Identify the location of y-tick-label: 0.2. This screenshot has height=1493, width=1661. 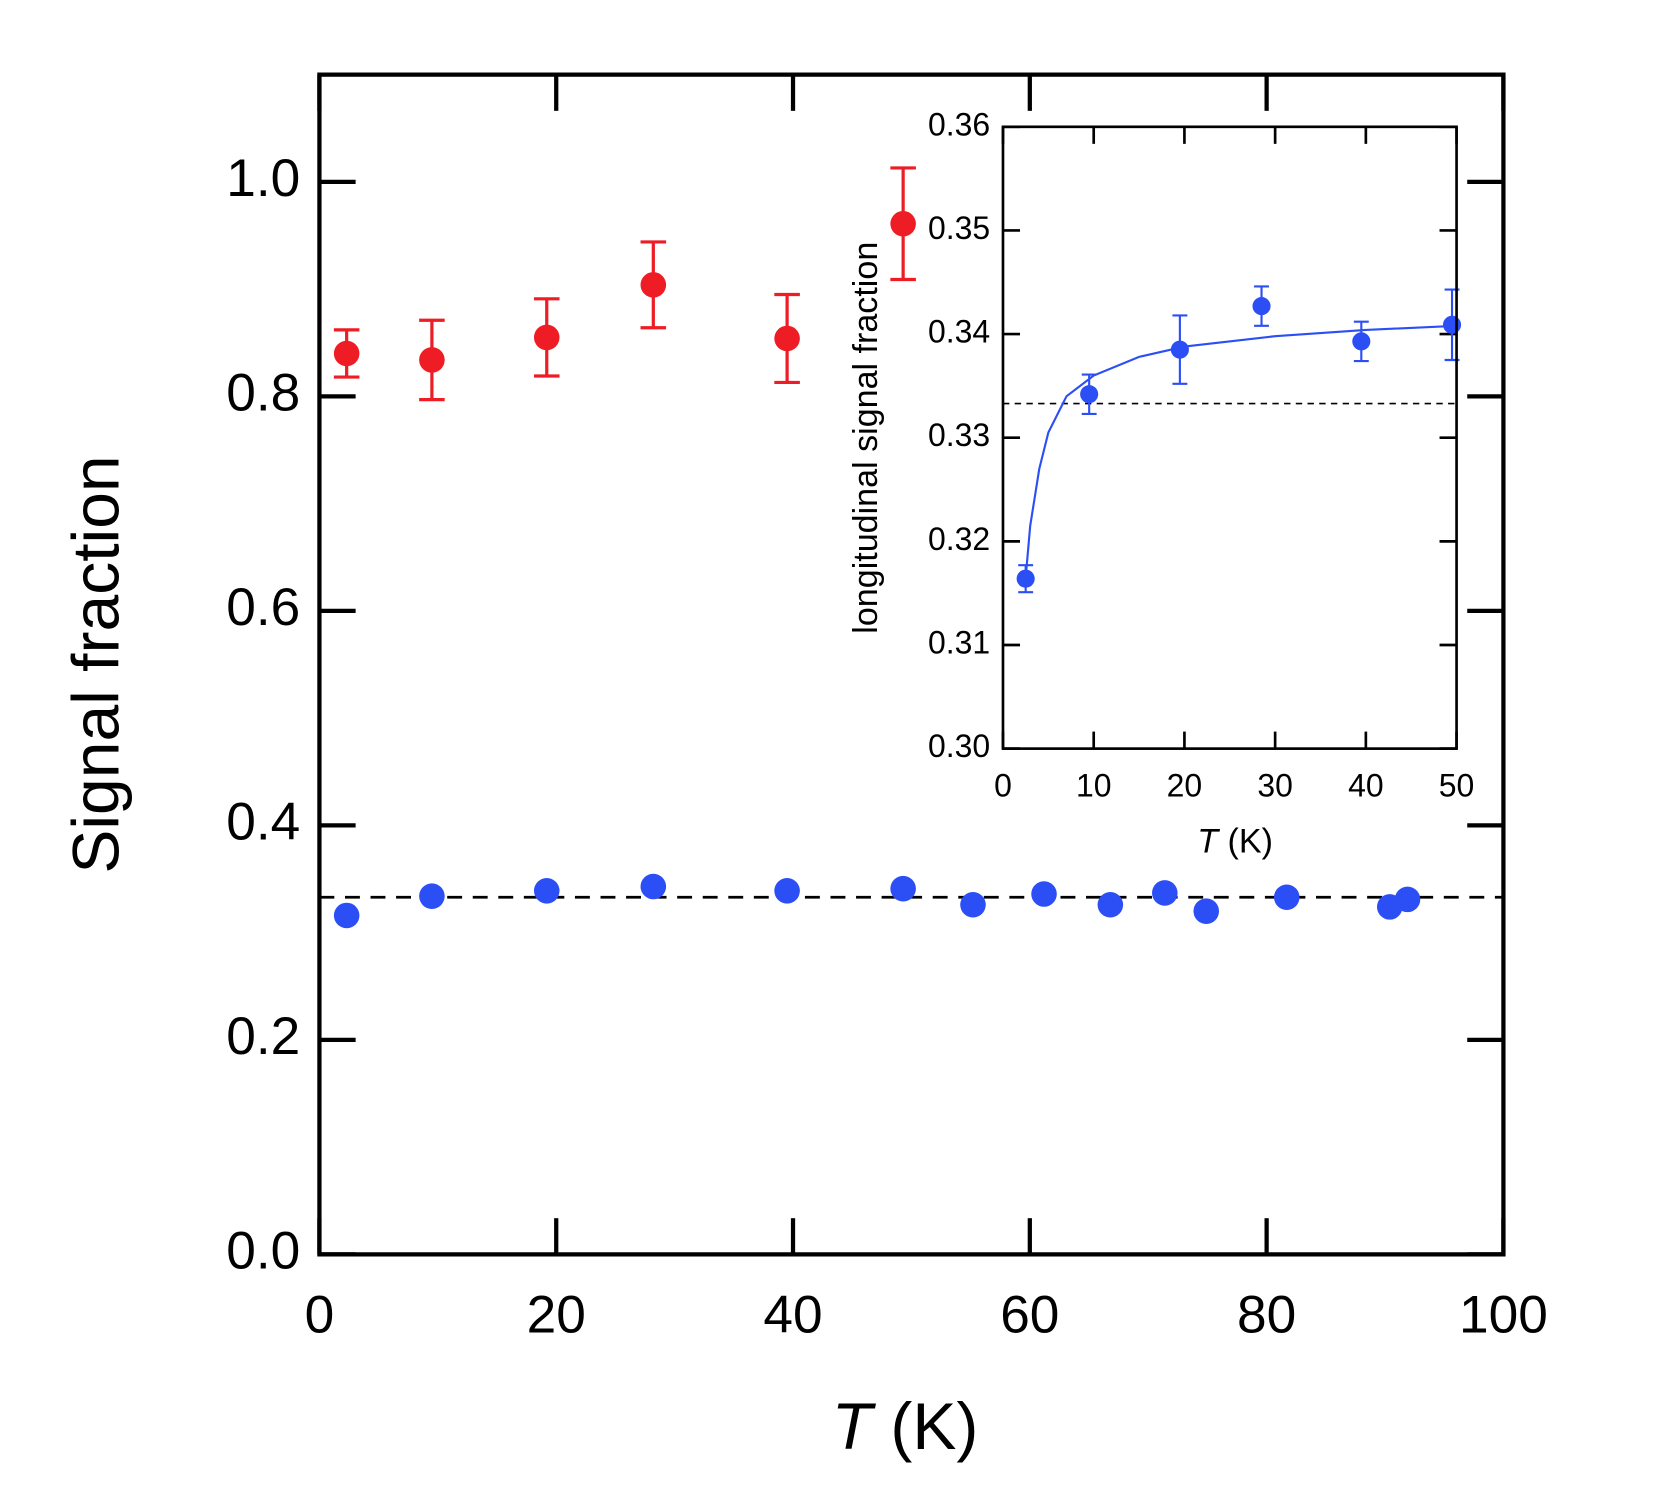
(263, 1036).